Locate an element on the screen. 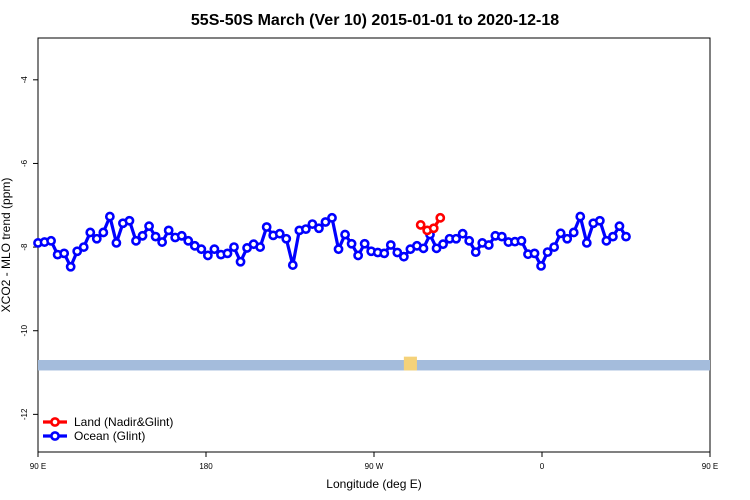  y-tick-label: -10 is located at coordinates (24, 330).